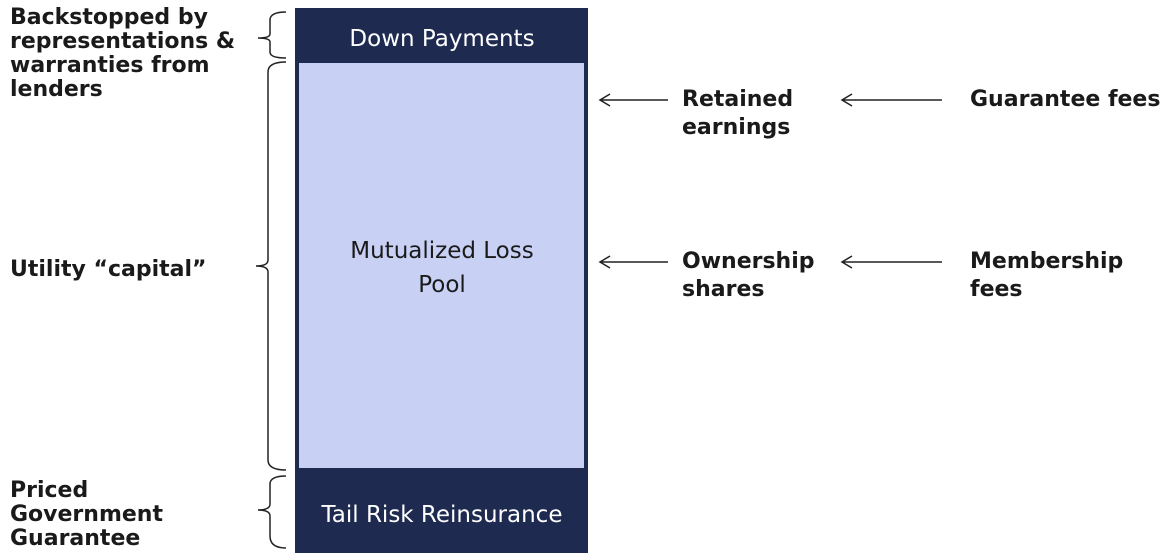 Image resolution: width=1163 pixels, height=557 pixels. What do you see at coordinates (737, 99) in the screenshot?
I see `source-inner: Retained` at bounding box center [737, 99].